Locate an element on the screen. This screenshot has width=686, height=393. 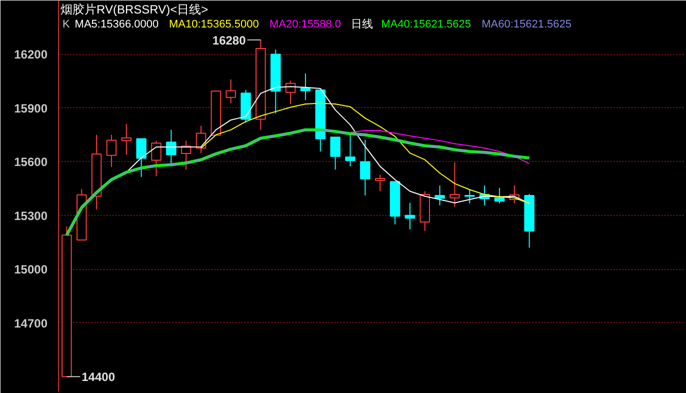
annotation: 16280 is located at coordinates (229, 40).